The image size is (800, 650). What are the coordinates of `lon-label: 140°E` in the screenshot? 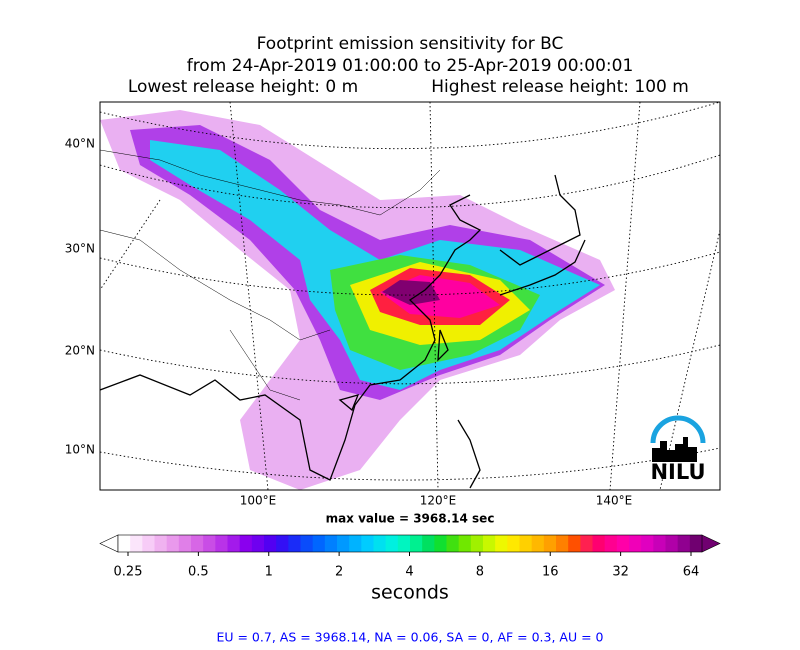 It's located at (614, 501).